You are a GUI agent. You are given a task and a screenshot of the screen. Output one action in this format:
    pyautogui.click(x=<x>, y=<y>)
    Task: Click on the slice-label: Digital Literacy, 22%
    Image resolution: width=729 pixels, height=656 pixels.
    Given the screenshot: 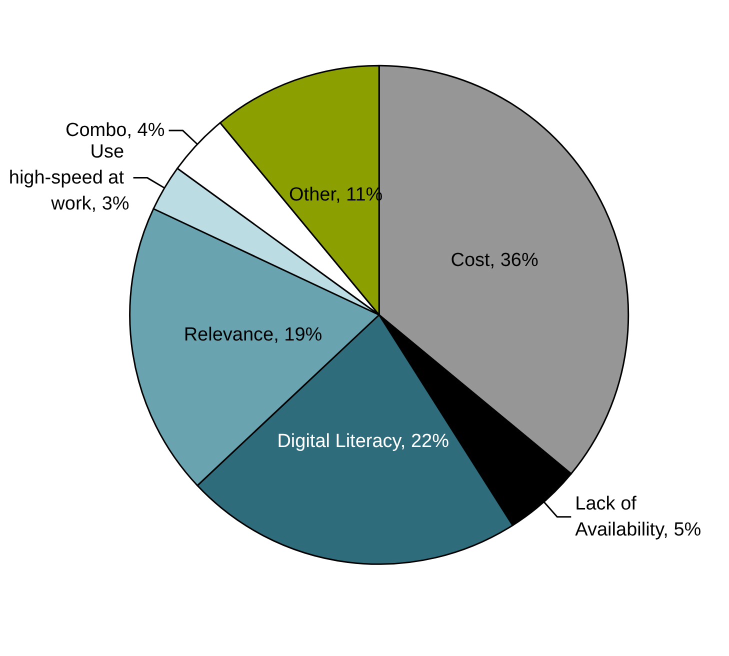 What is the action you would take?
    pyautogui.click(x=363, y=441)
    